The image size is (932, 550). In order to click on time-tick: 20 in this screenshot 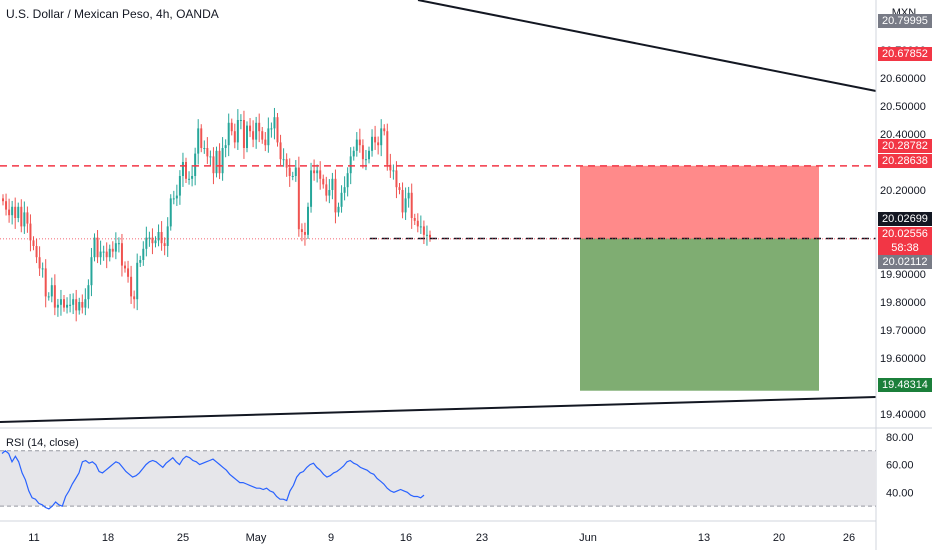, I will do `click(779, 538)`.